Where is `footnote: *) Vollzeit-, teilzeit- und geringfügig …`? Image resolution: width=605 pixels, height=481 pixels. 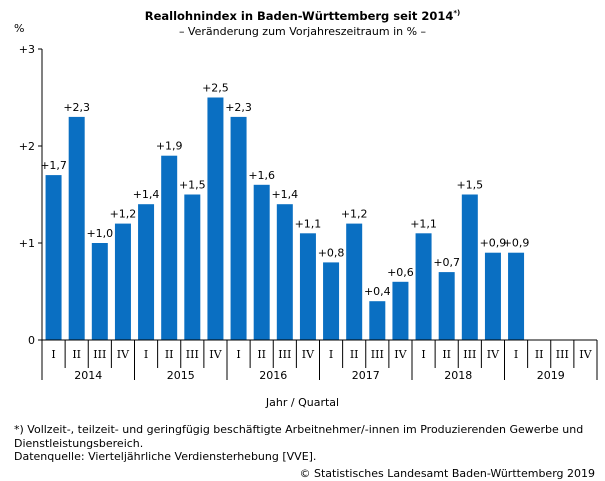 footnote: *) Vollzeit-, teilzeit- und geringfügig … is located at coordinates (299, 436).